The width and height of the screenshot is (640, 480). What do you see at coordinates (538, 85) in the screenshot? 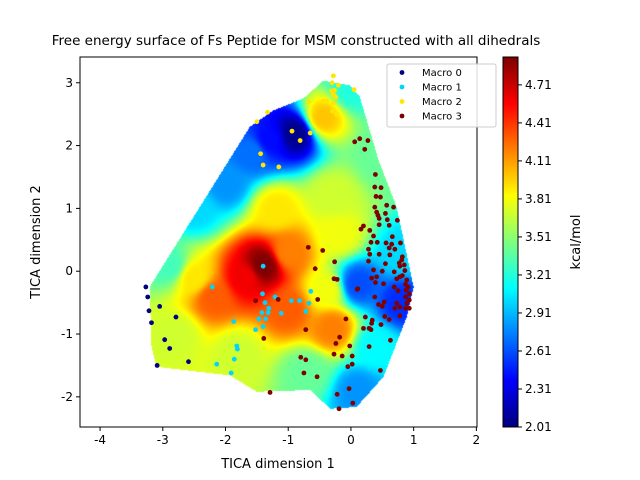
I see `colorbar-tick-label: 4.71` at bounding box center [538, 85].